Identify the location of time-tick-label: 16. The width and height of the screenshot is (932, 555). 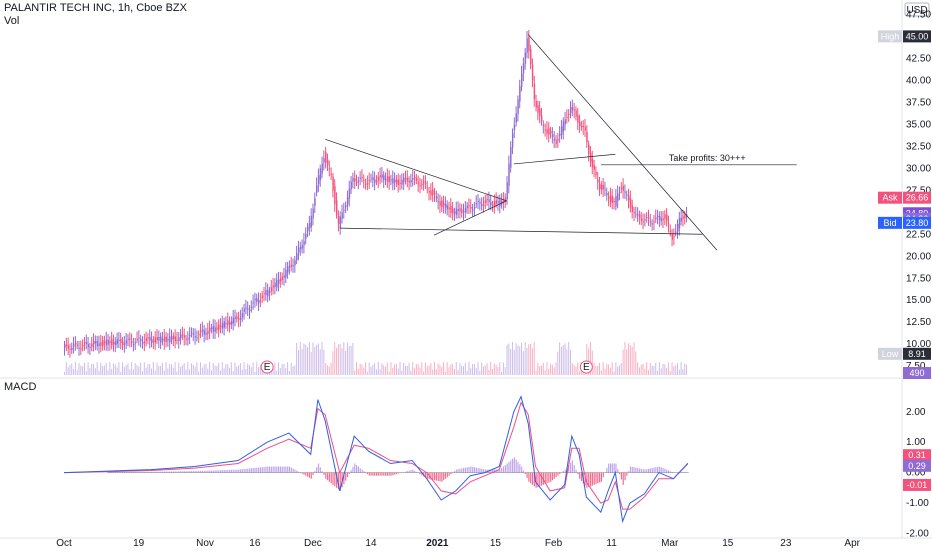
(255, 543).